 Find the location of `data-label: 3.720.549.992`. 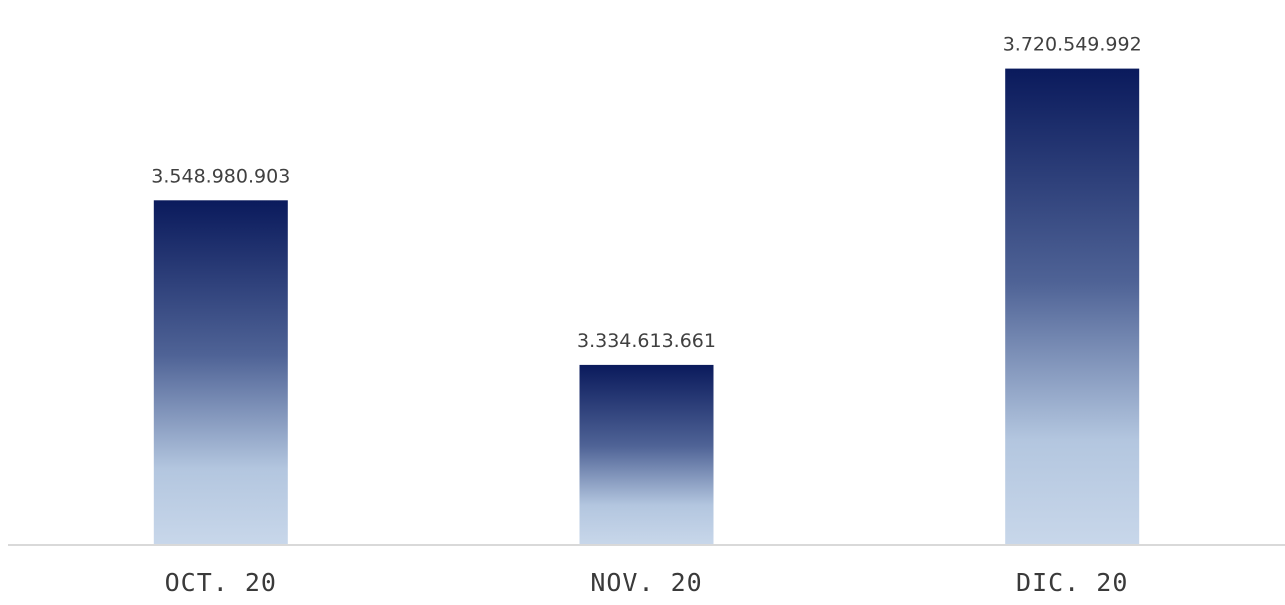

data-label: 3.720.549.992 is located at coordinates (1072, 45).